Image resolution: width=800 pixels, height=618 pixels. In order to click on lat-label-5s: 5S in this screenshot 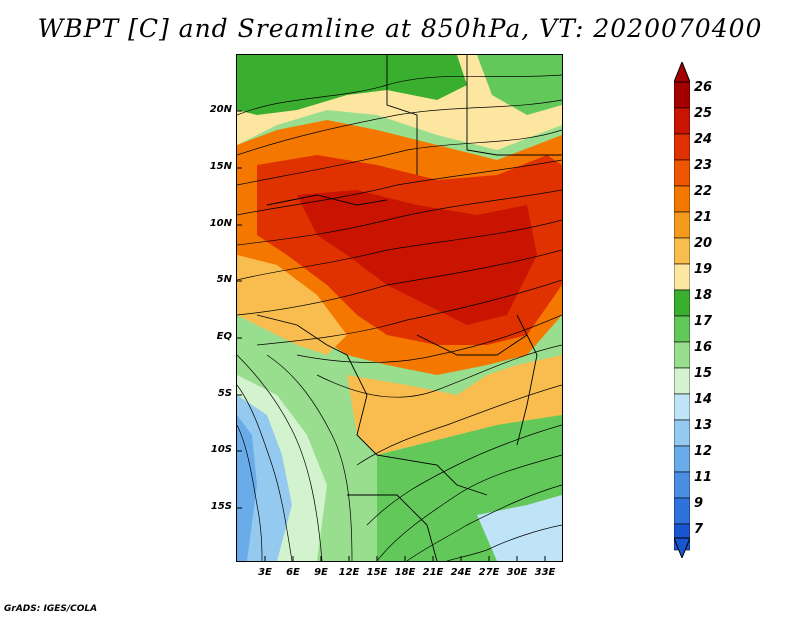, I will do `click(224, 393)`.